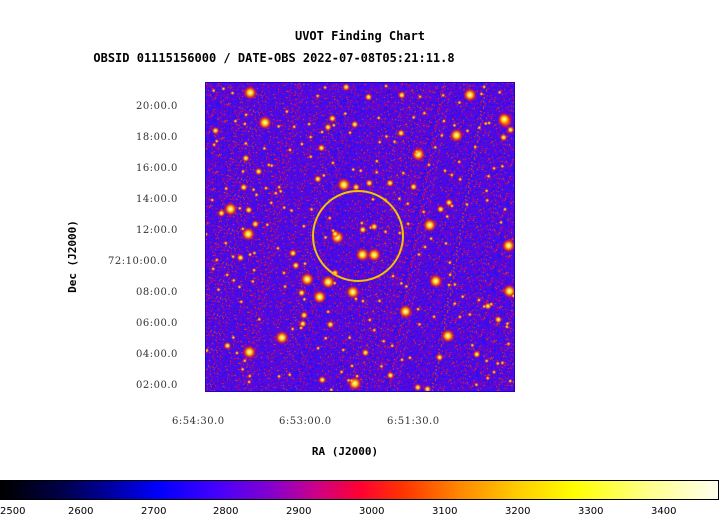 This screenshot has height=521, width=720. What do you see at coordinates (664, 511) in the screenshot?
I see `colorbar-tick-label: 3400` at bounding box center [664, 511].